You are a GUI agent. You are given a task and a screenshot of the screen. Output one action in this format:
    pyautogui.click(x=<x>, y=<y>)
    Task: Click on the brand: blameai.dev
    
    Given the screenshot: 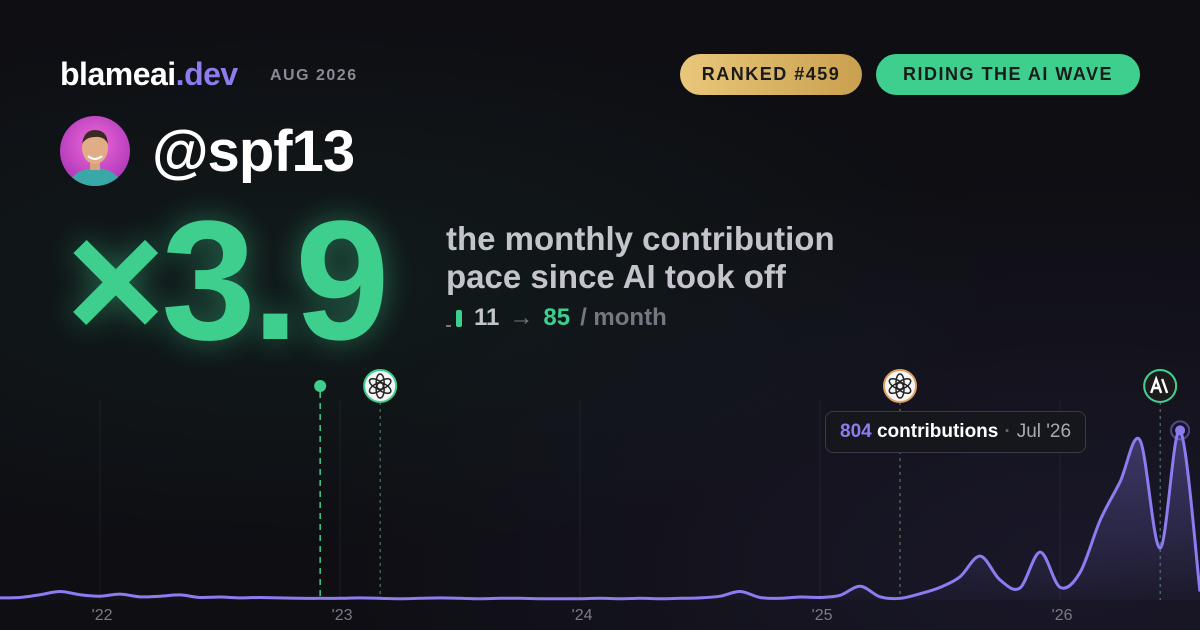 What is the action you would take?
    pyautogui.click(x=149, y=74)
    